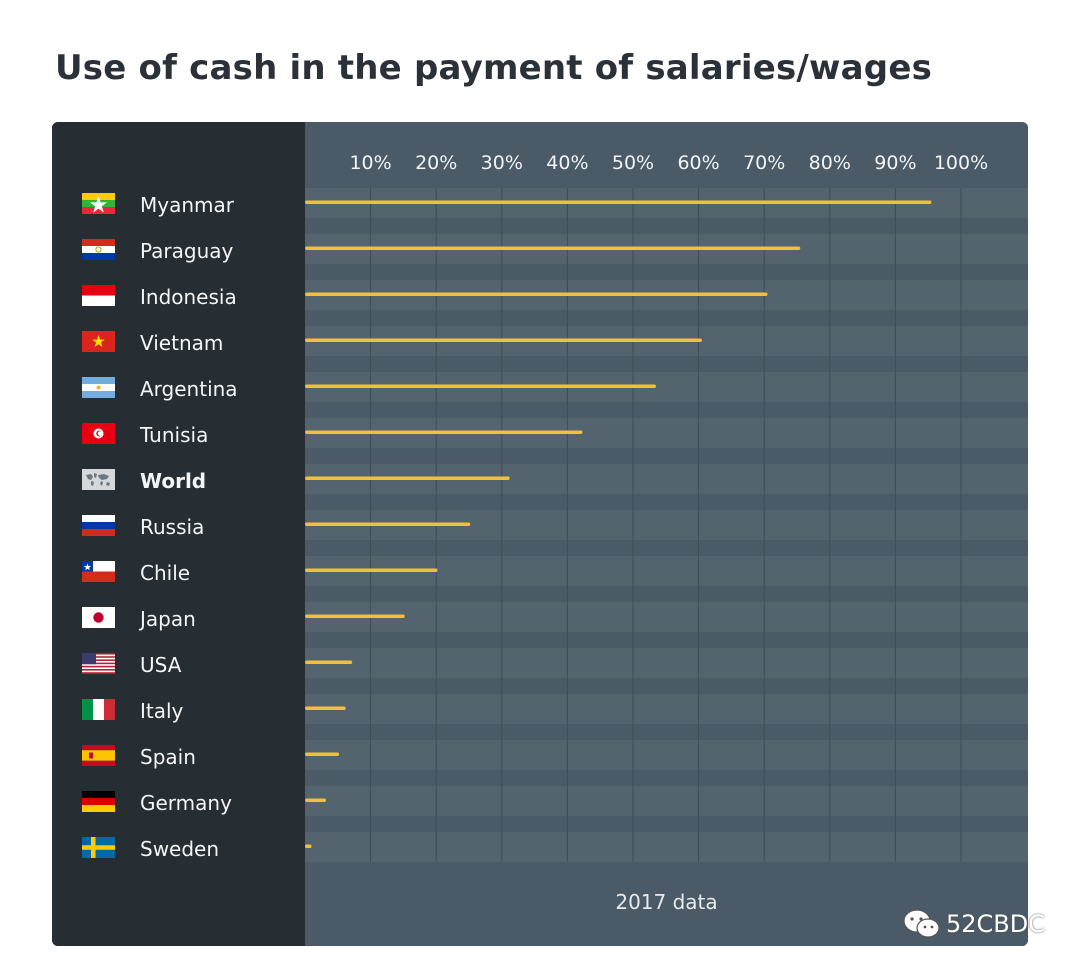  Describe the element at coordinates (666, 902) in the screenshot. I see `data-year-note: 2017 data` at that location.